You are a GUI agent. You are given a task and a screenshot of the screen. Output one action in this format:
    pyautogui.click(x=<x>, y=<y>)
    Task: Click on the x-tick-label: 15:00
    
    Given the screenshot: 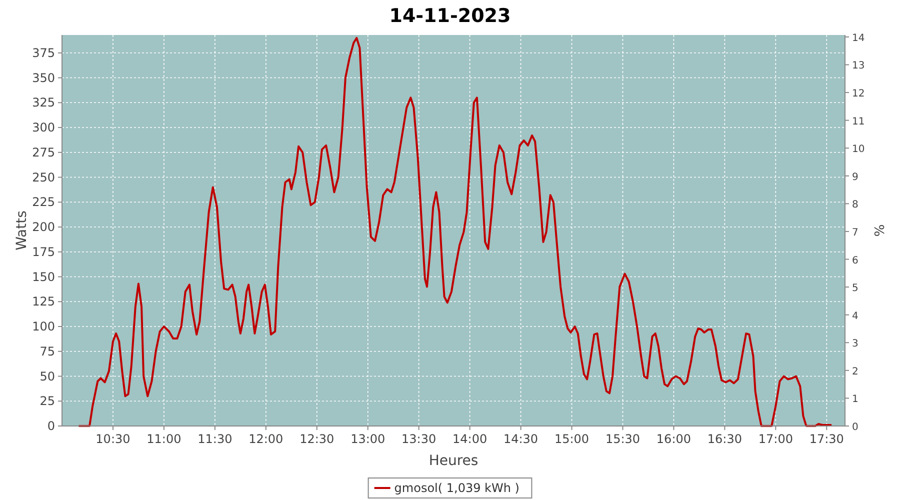 What is the action you would take?
    pyautogui.click(x=572, y=439)
    